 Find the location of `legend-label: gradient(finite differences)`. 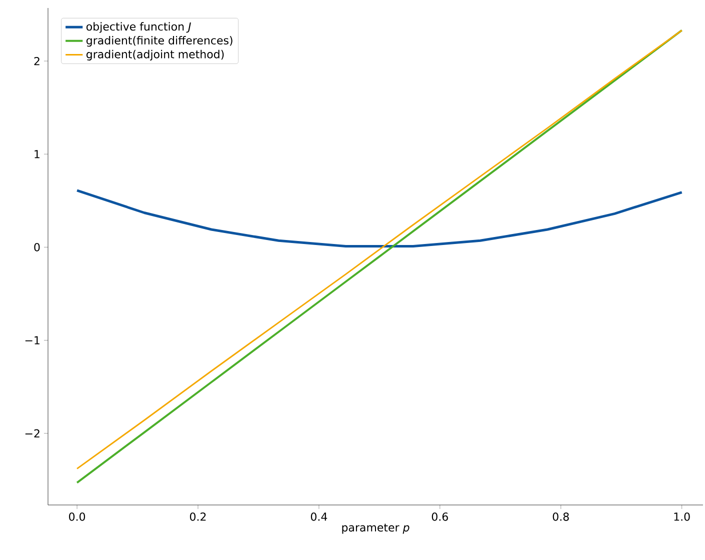

legend-label: gradient(finite differences) is located at coordinates (159, 41).